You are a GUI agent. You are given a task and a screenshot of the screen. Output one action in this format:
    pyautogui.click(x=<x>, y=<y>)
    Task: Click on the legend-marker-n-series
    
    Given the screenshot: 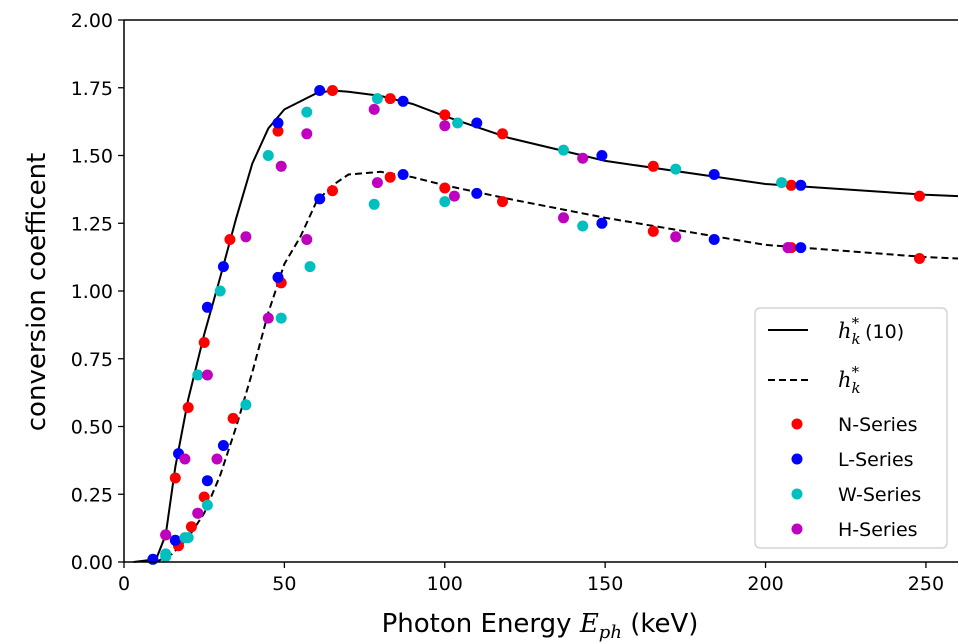 What is the action you would take?
    pyautogui.click(x=797, y=424)
    